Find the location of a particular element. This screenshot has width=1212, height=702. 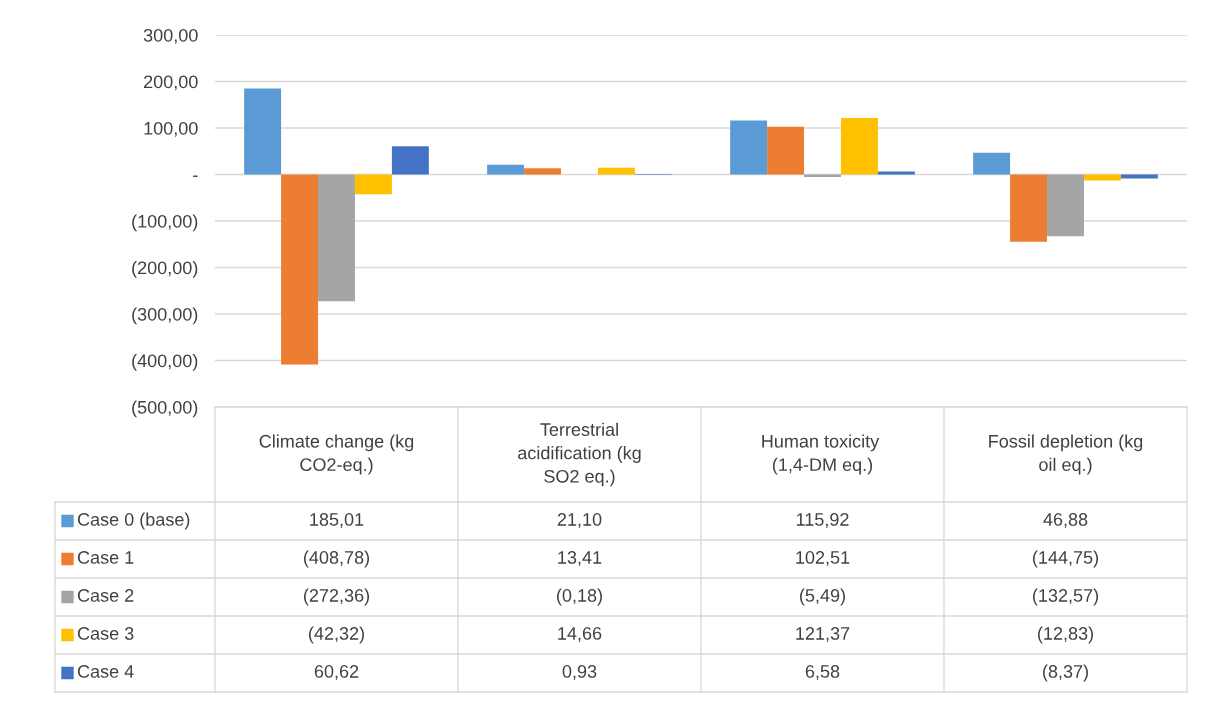

data-label: 102,51 is located at coordinates (823, 558).